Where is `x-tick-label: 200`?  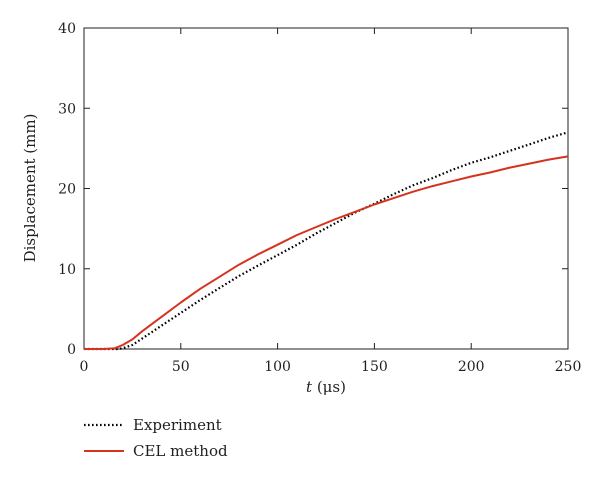 x-tick-label: 200 is located at coordinates (471, 367).